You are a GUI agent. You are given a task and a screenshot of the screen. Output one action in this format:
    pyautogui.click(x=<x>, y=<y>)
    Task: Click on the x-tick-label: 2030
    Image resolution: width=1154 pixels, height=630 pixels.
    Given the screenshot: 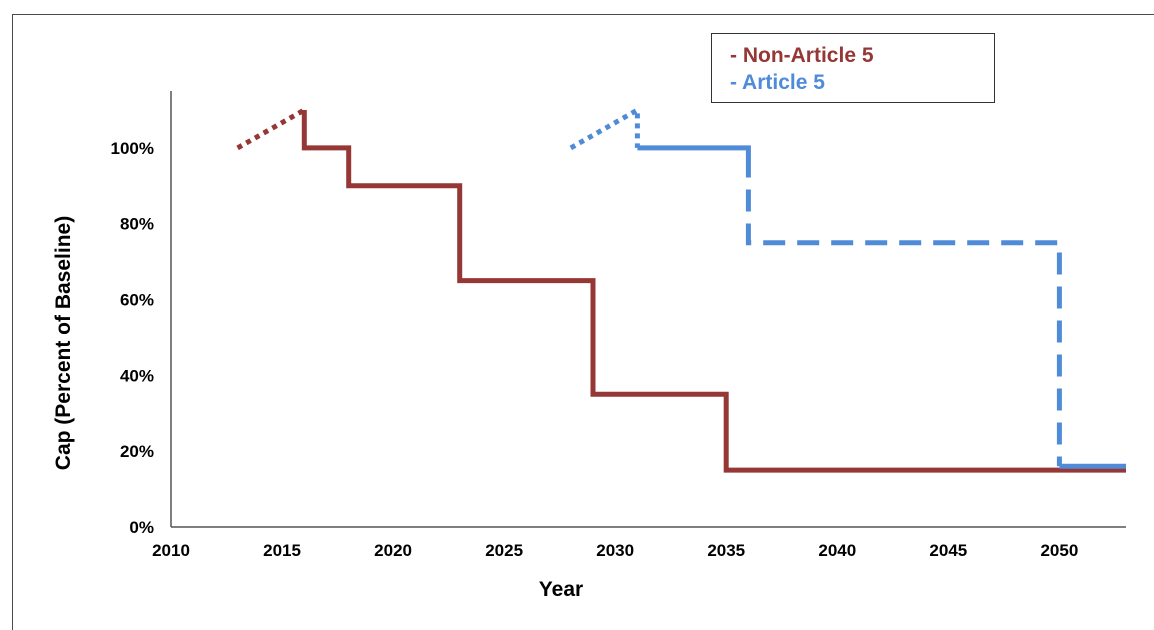 What is the action you would take?
    pyautogui.click(x=615, y=550)
    